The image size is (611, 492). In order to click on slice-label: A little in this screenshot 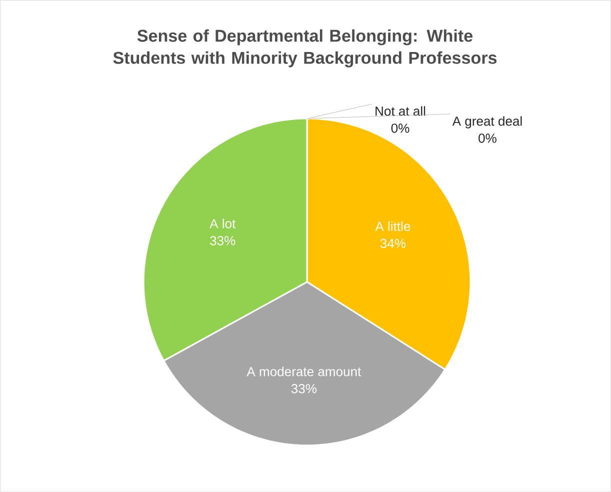, I will do `click(392, 227)`.